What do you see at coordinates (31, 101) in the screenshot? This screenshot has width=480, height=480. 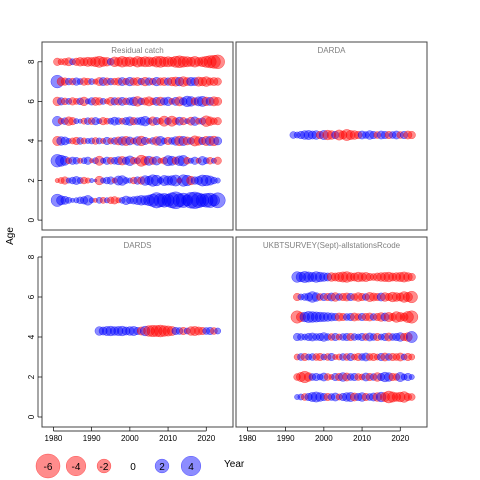 I see `y-tick-label: 6` at bounding box center [31, 101].